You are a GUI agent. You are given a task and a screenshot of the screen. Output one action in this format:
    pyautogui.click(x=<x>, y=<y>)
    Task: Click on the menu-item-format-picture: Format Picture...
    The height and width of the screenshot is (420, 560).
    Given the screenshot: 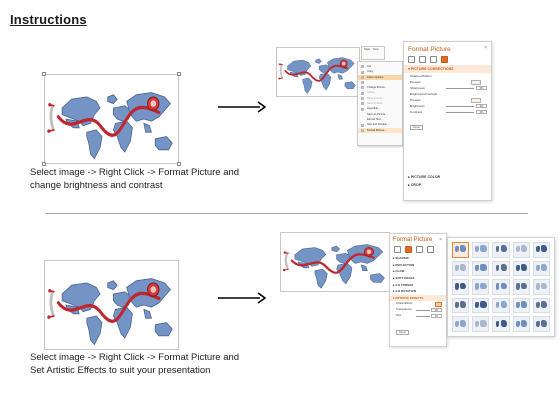 What is the action you would take?
    pyautogui.click(x=380, y=130)
    